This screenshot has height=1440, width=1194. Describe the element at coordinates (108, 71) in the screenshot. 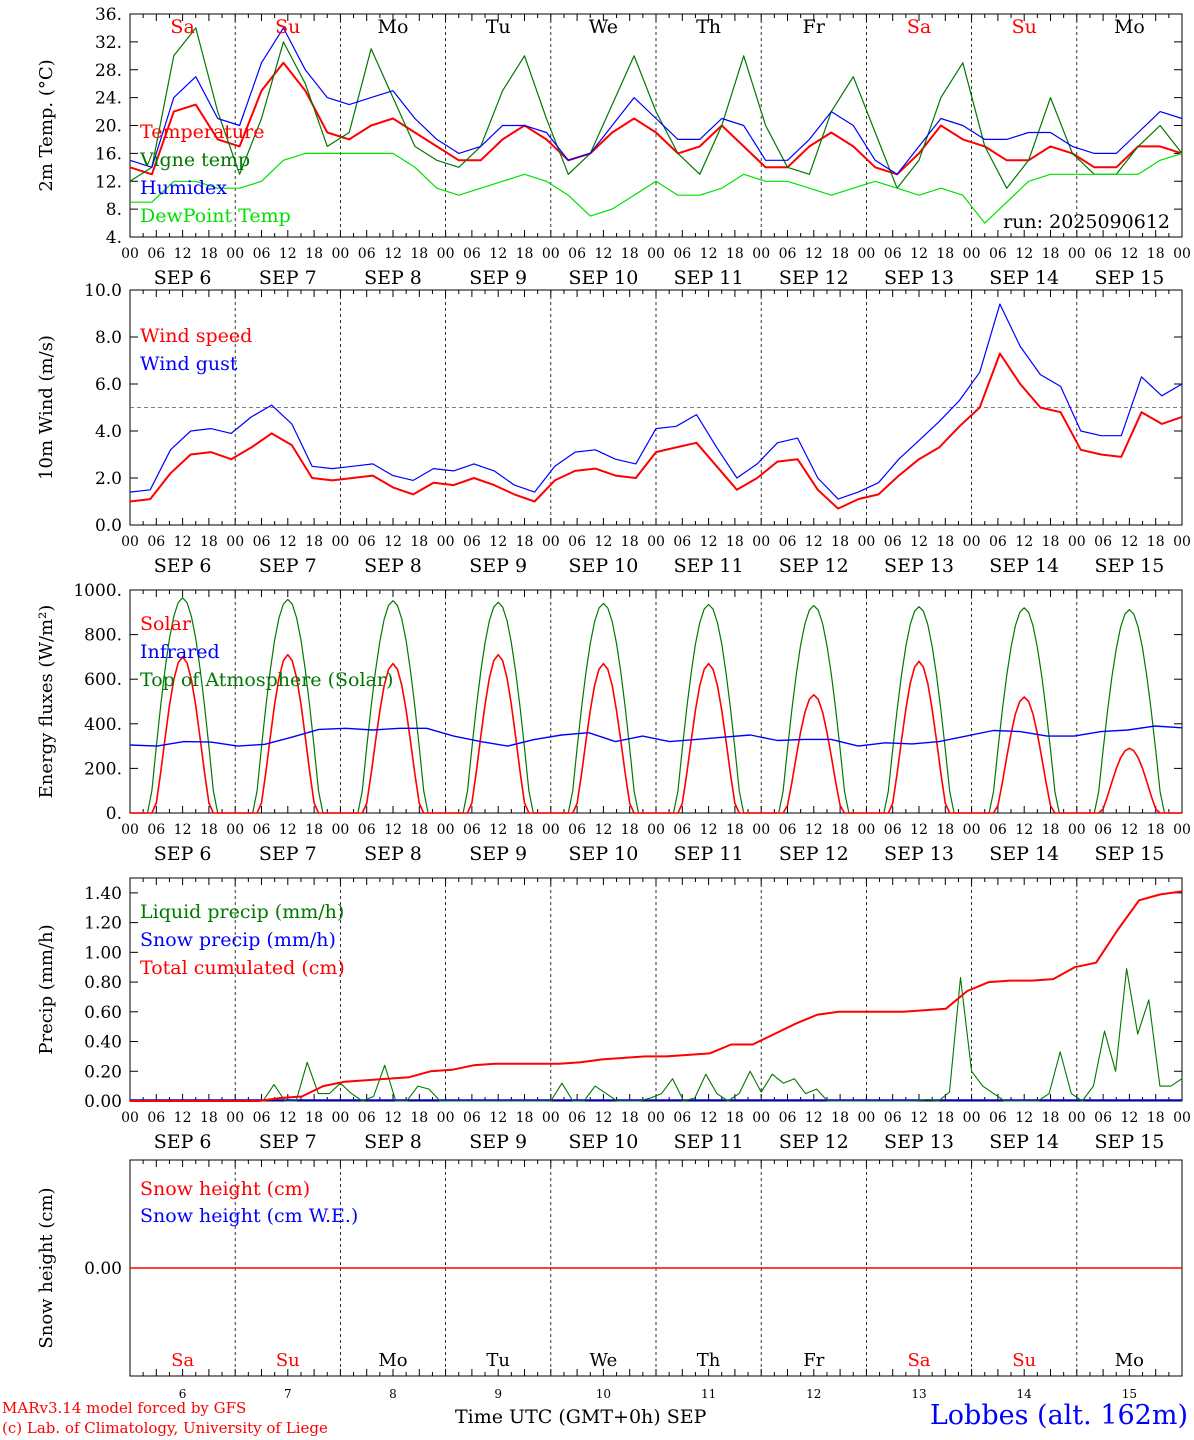

I see `y-tick-label: 28.` at that location.